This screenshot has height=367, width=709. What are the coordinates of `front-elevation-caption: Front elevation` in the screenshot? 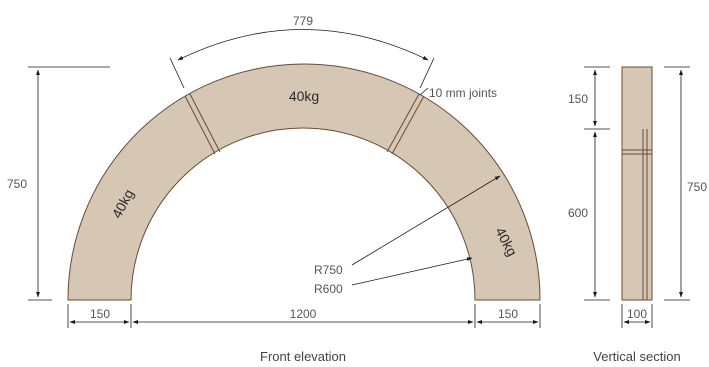 It's located at (303, 356).